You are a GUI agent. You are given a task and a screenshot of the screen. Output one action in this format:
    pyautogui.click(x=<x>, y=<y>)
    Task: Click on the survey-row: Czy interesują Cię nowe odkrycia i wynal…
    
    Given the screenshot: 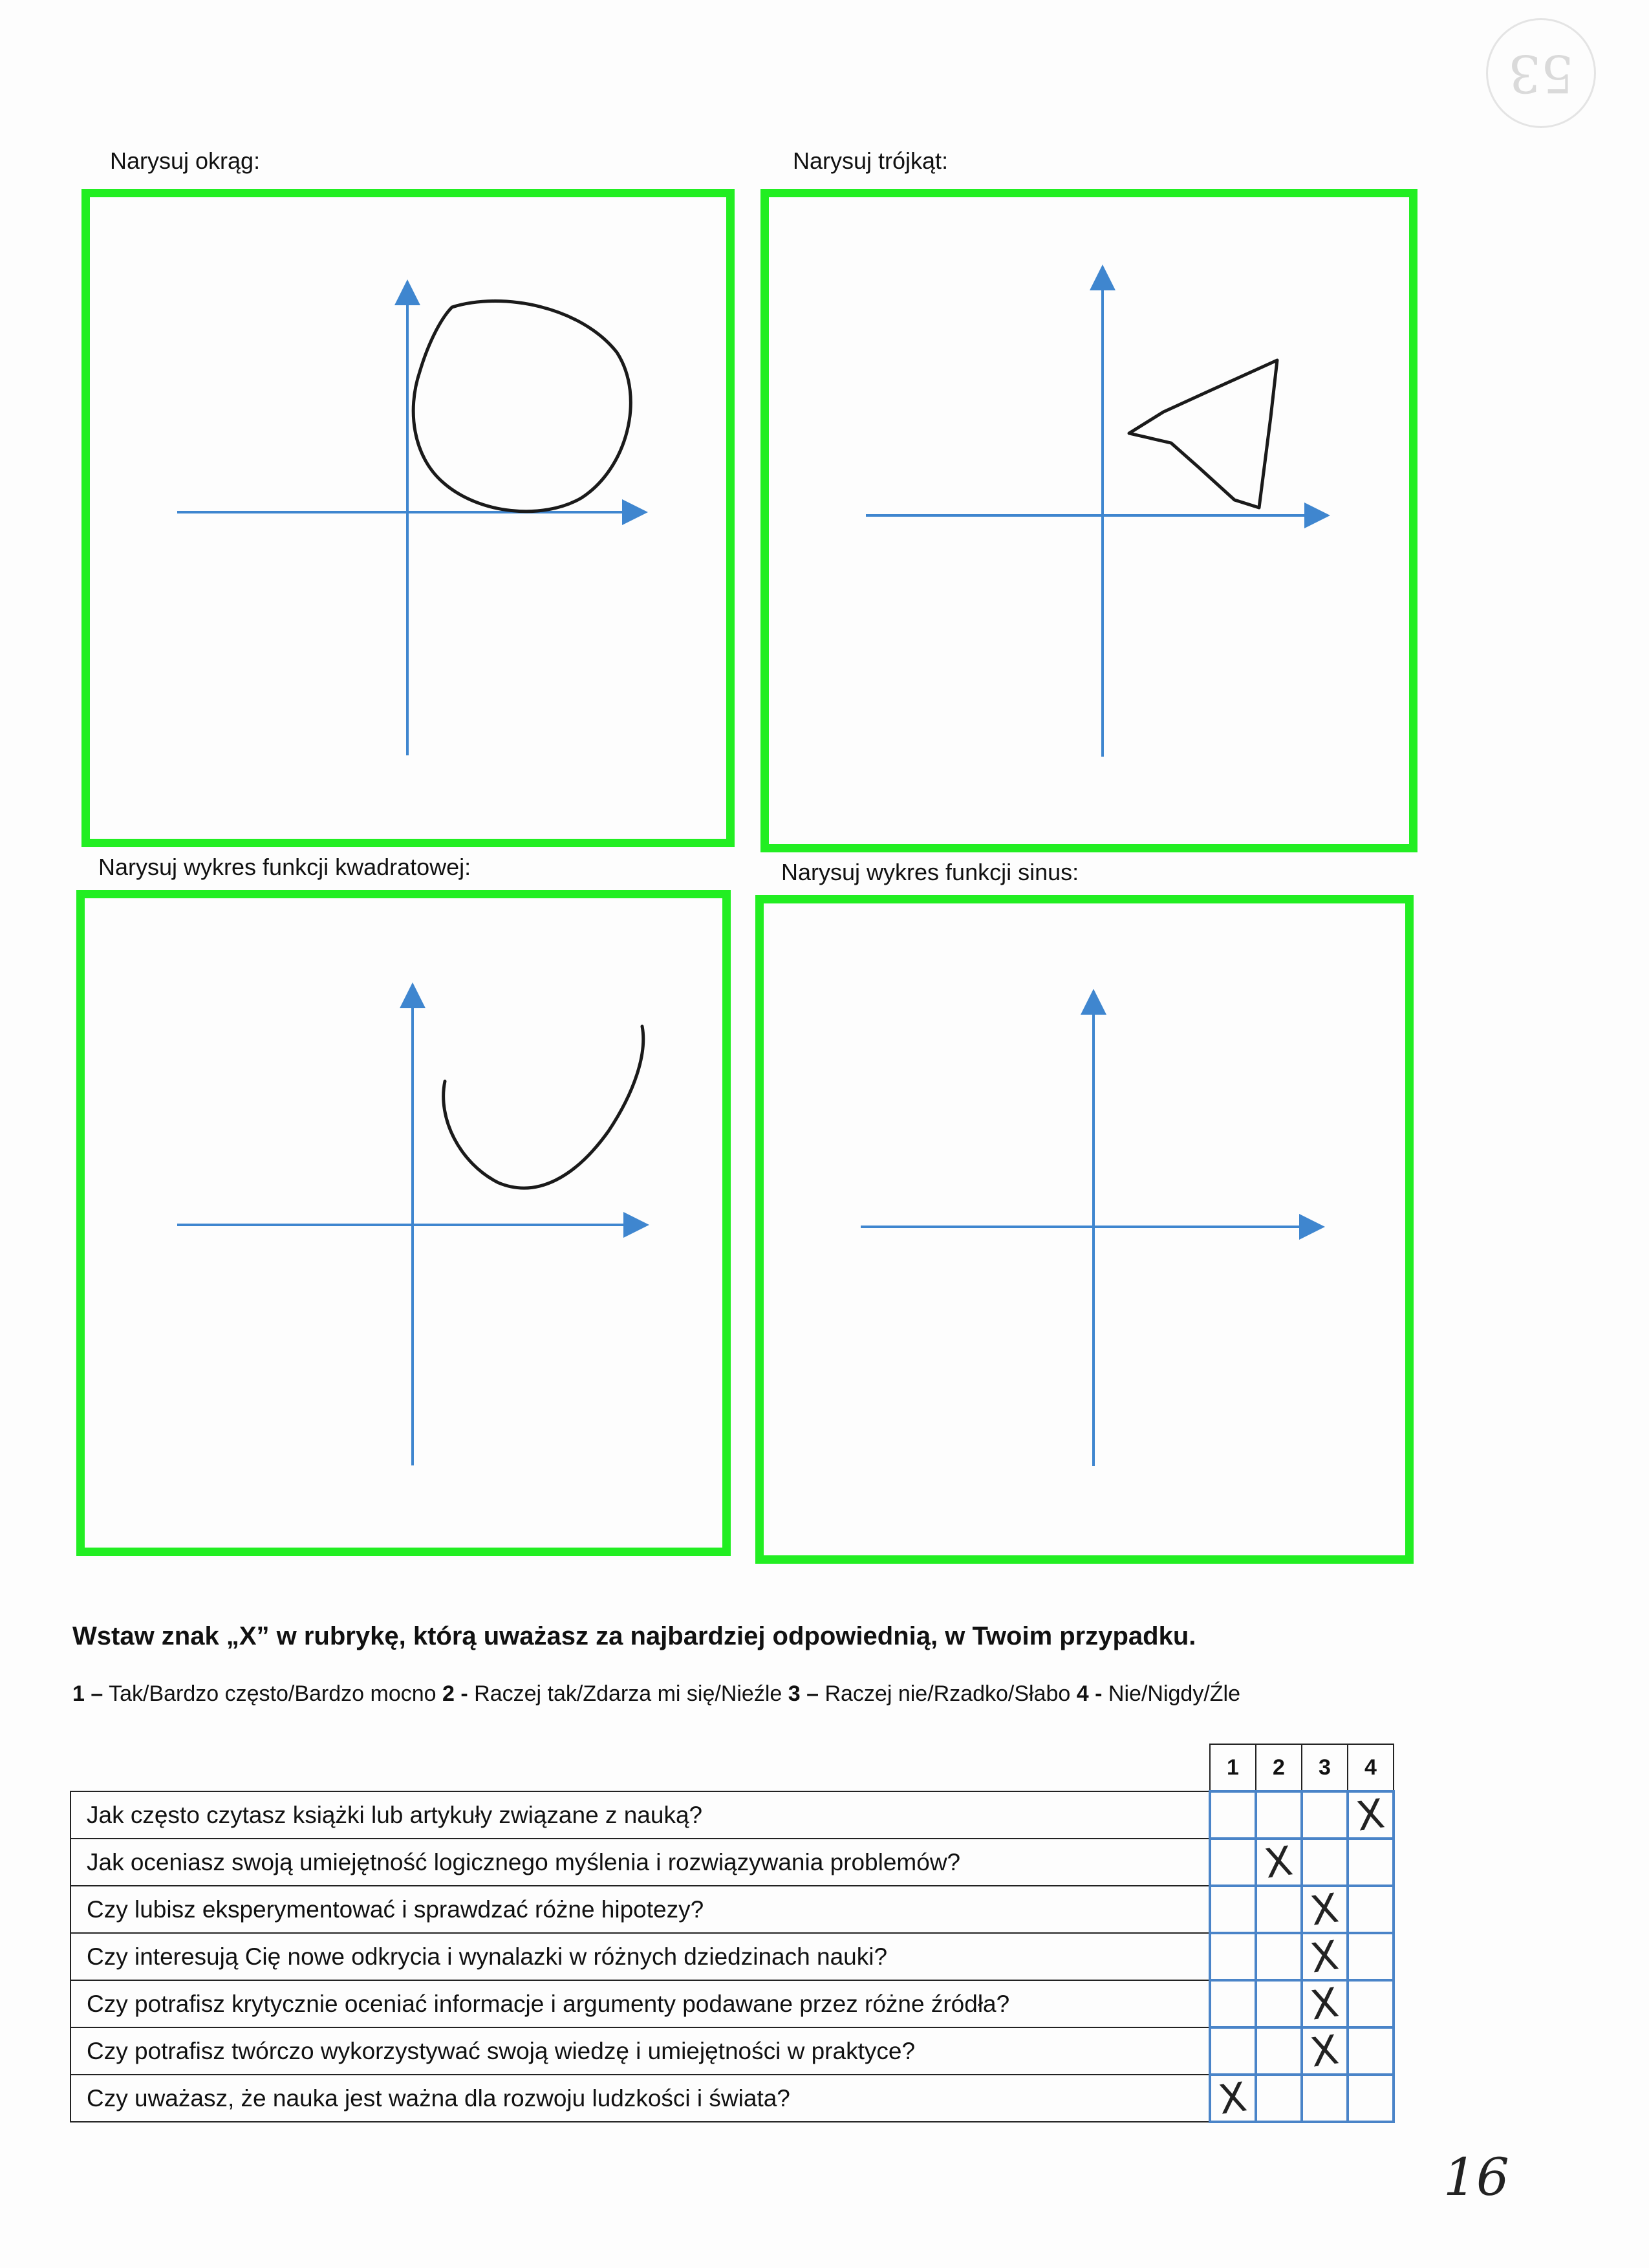 What is the action you would take?
    pyautogui.click(x=732, y=1956)
    